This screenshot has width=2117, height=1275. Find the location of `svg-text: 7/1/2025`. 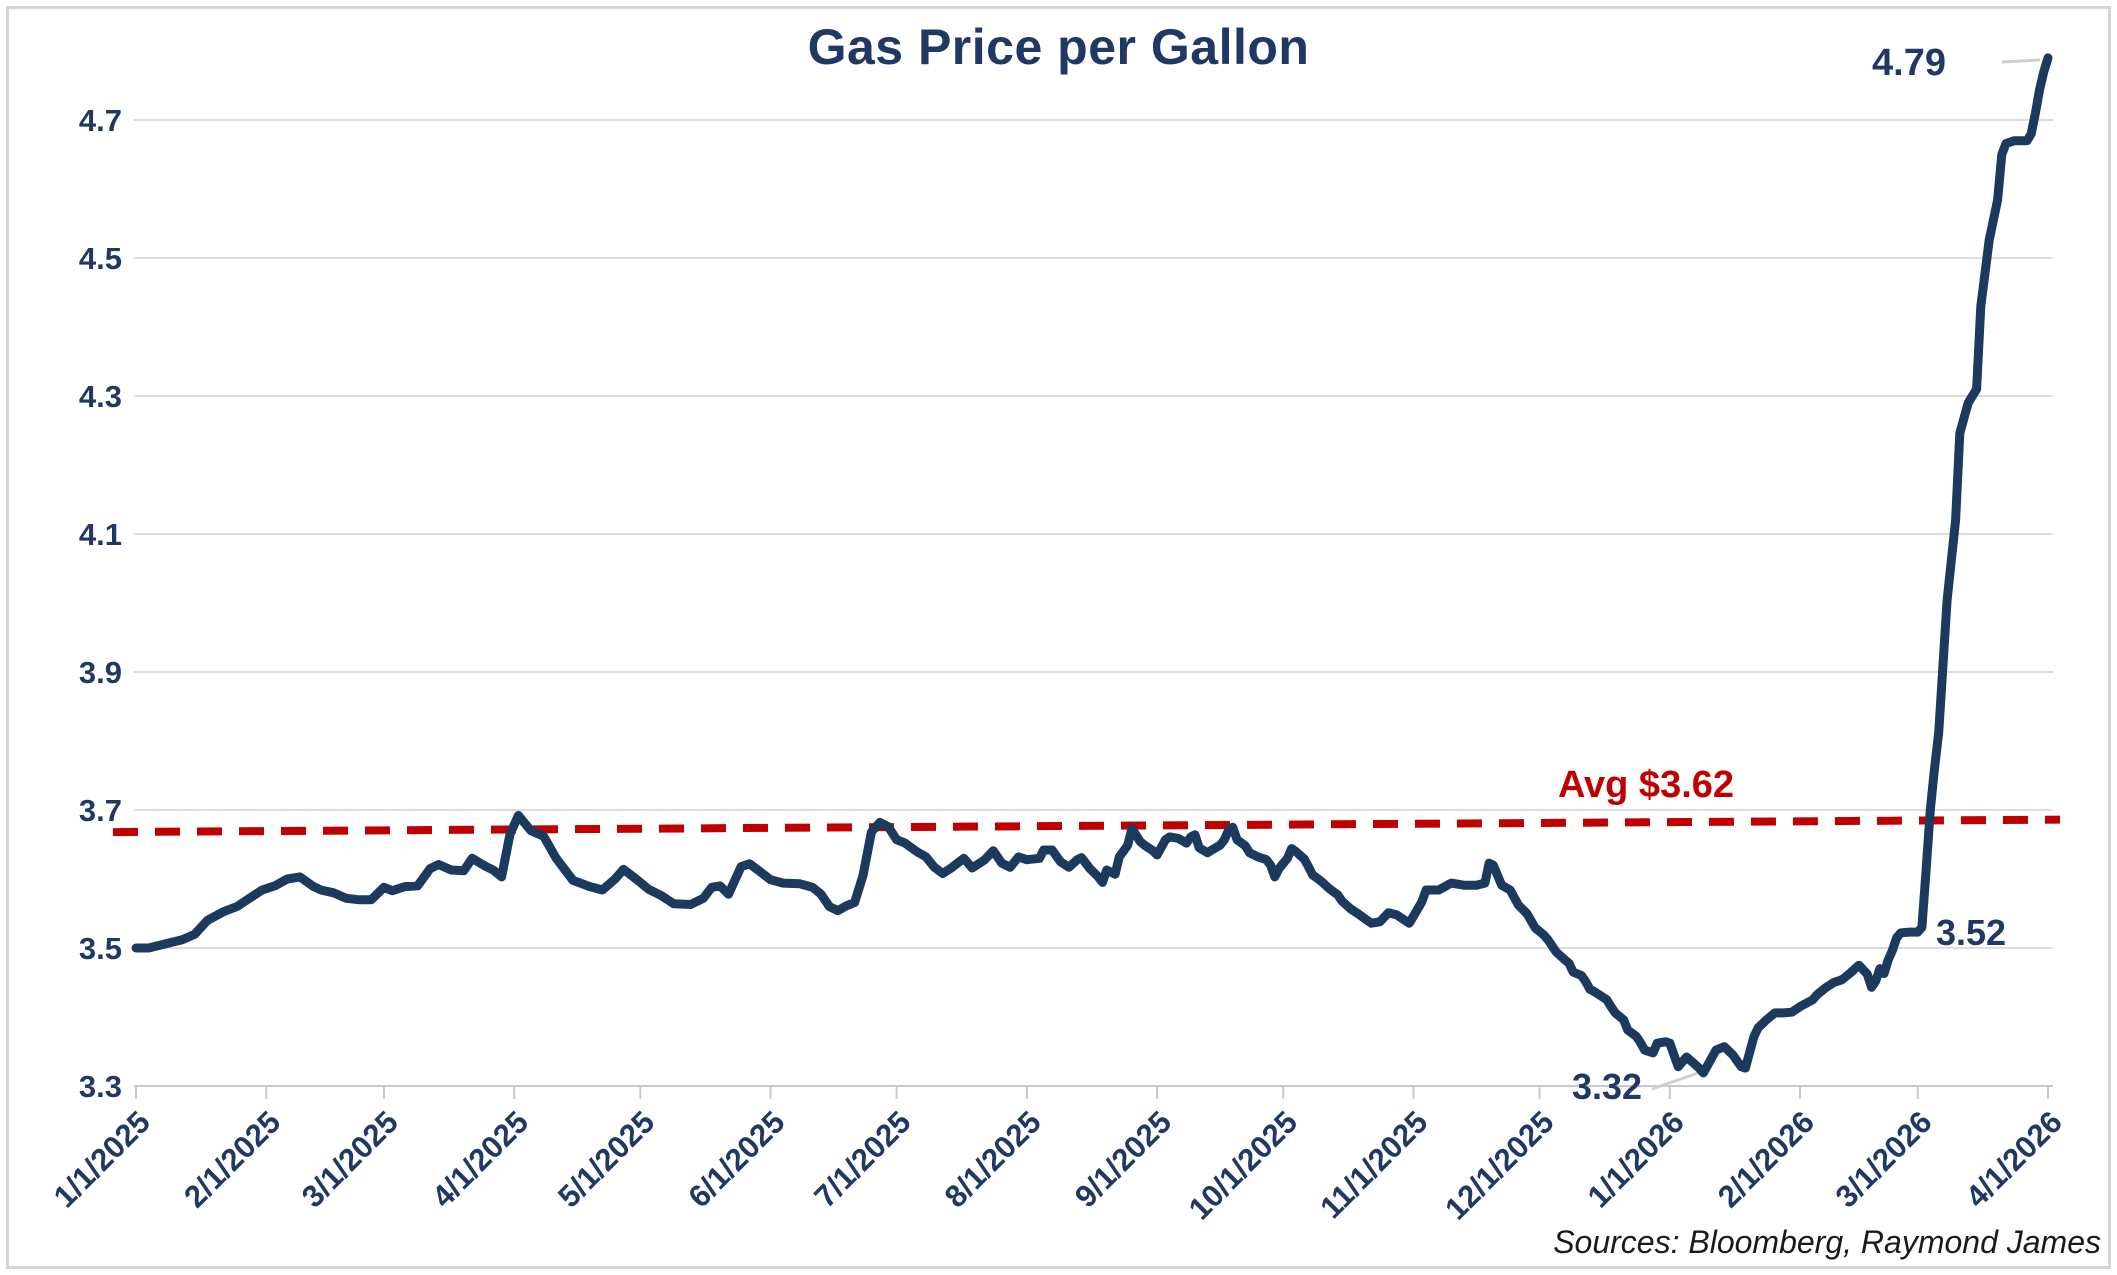

svg-text: 7/1/2025 is located at coordinates (862, 1159).